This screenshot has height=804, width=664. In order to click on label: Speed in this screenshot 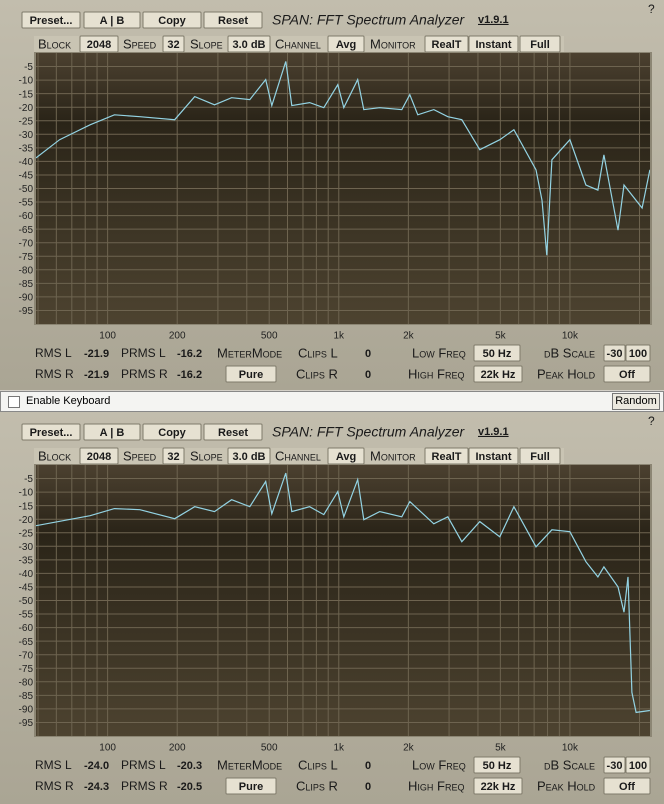, I will do `click(140, 455)`.